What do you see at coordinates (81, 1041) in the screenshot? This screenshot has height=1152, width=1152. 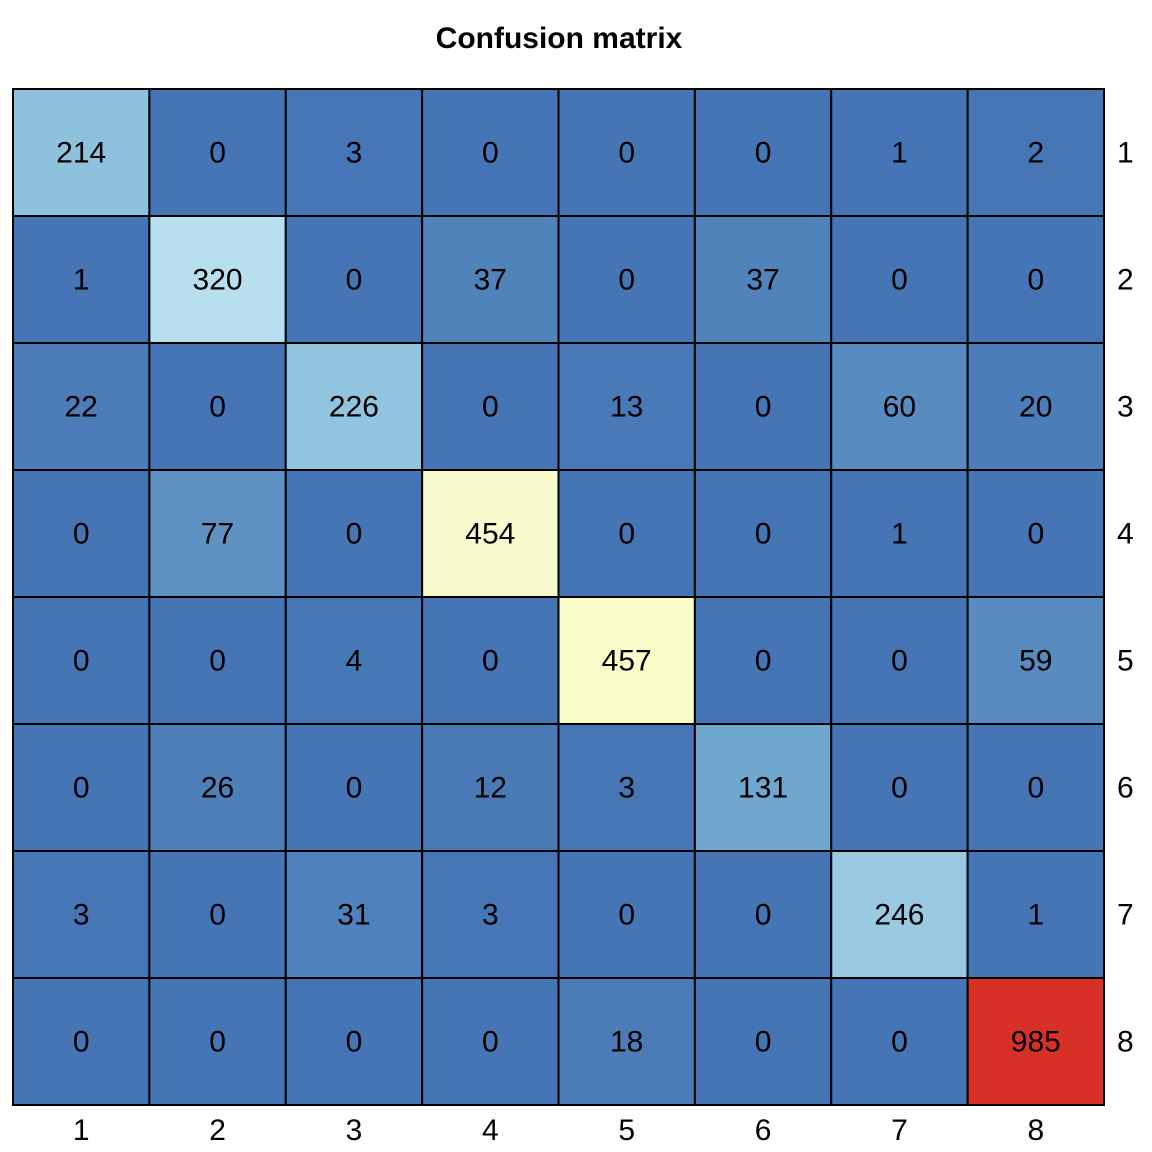 I see `heatmap-cell-r8-c1` at bounding box center [81, 1041].